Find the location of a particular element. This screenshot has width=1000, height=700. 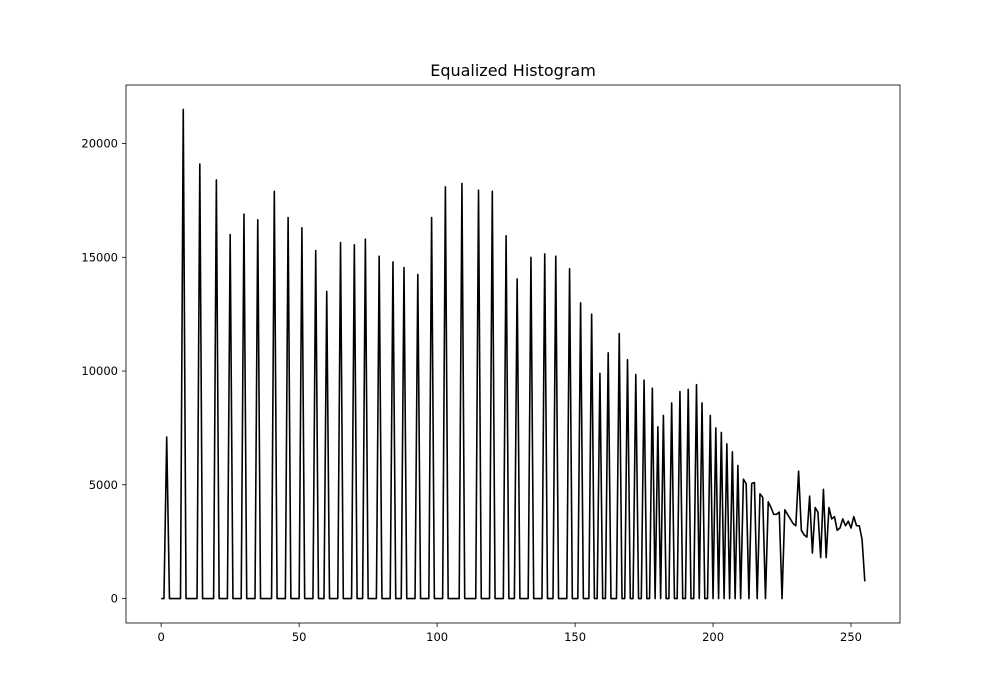

x-tick-label: 250 is located at coordinates (851, 637).